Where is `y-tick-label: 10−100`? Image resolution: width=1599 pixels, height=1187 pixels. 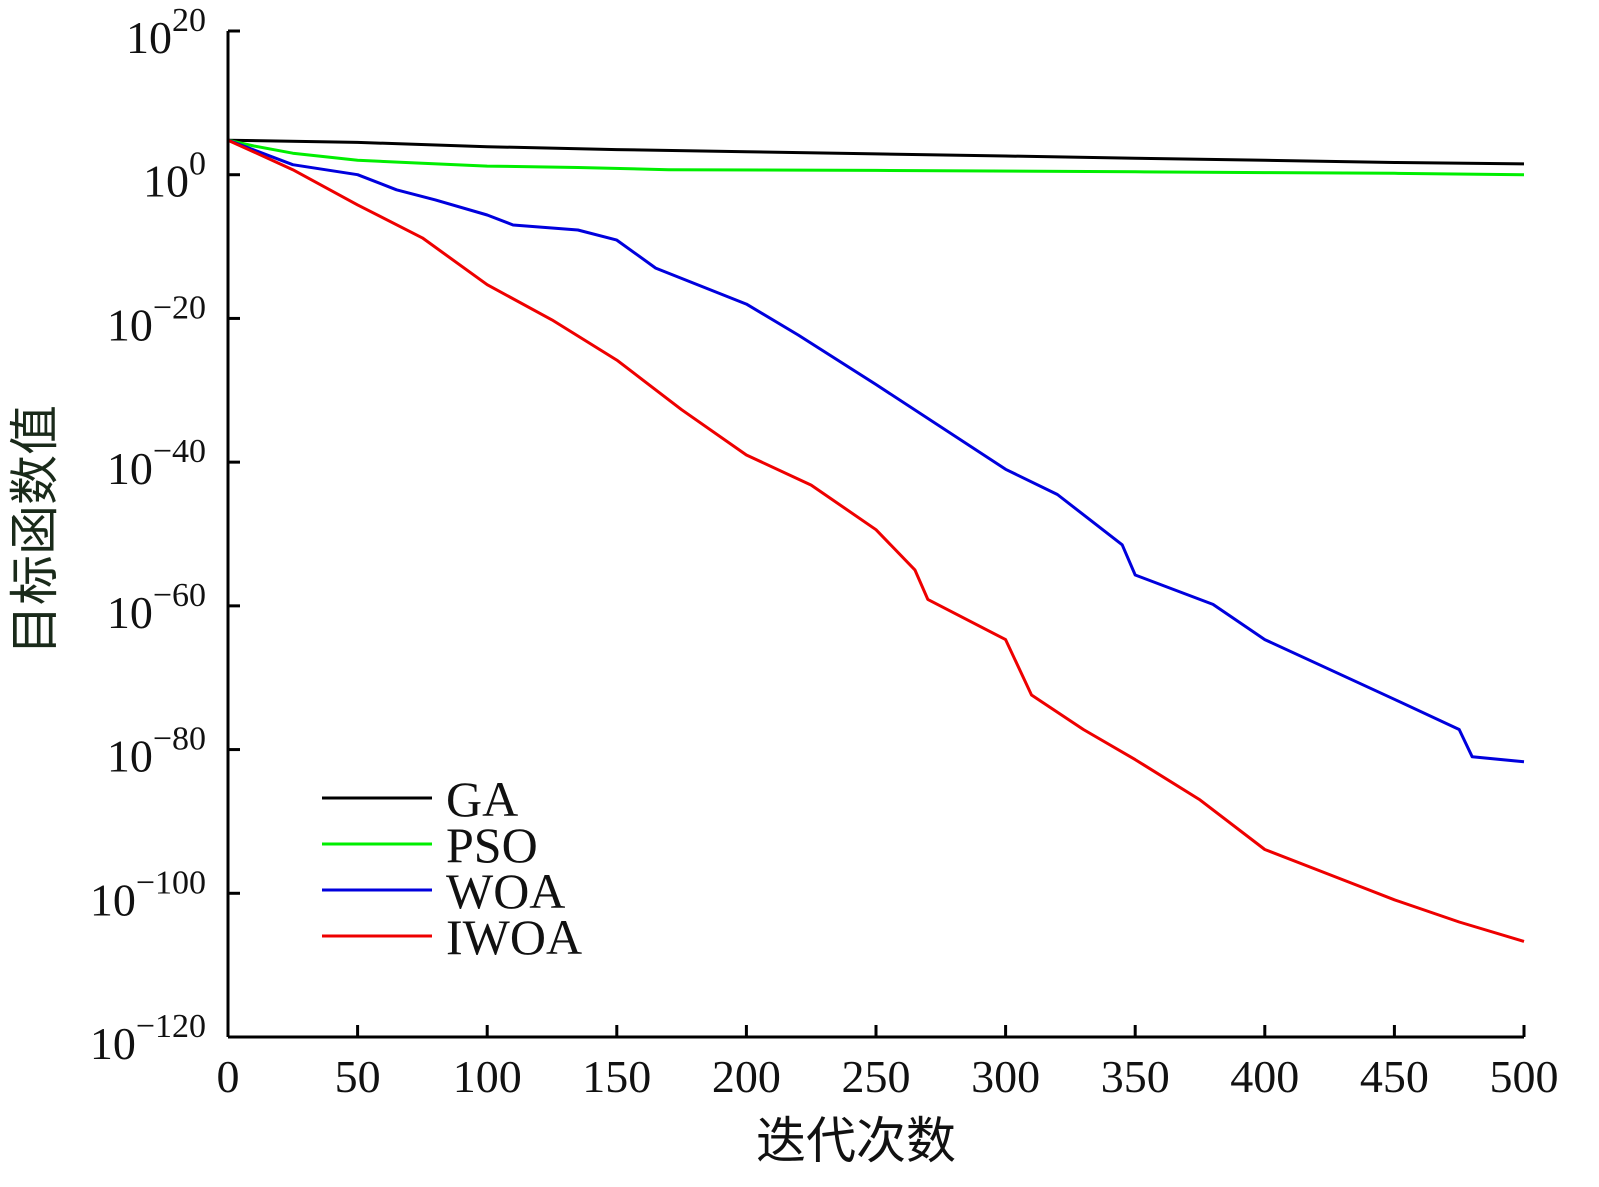 y-tick-label: 10−100 is located at coordinates (148, 894).